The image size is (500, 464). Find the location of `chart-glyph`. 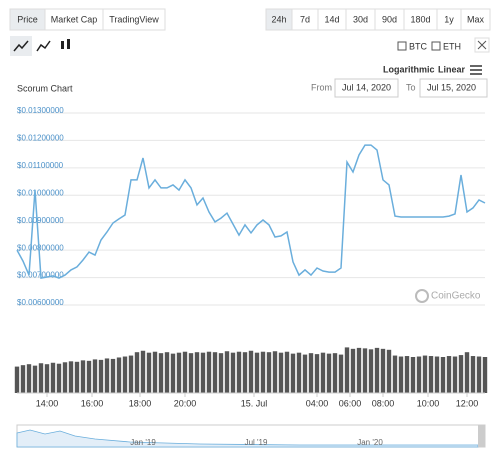

chart-glyph is located at coordinates (43, 46).